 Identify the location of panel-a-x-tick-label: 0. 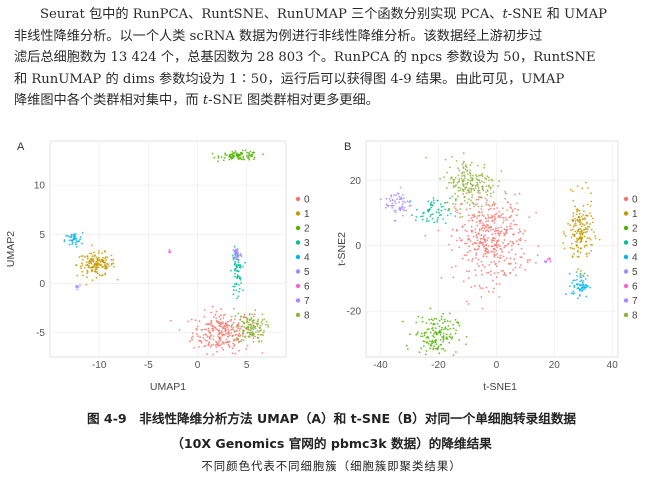
(198, 365).